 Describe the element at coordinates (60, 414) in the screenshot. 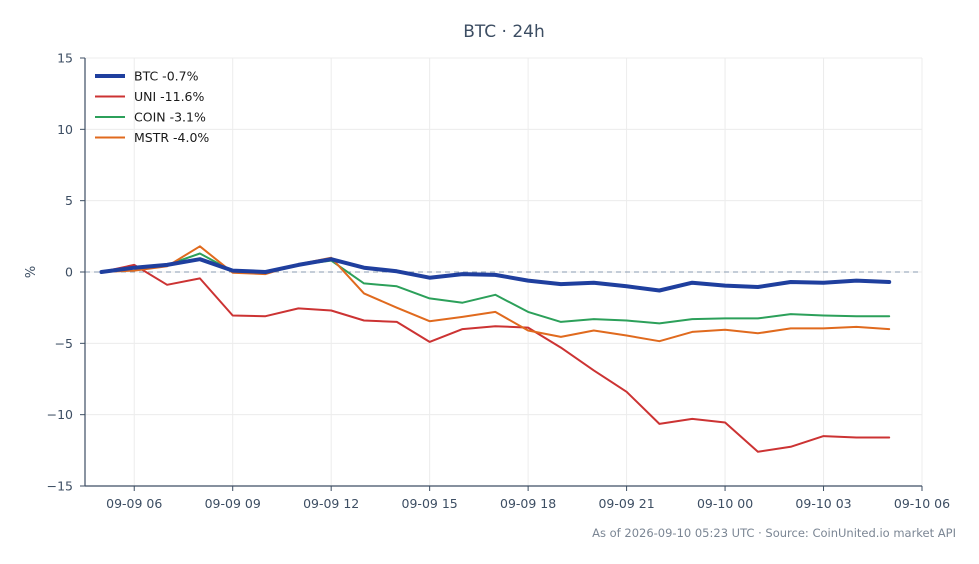

I see `y-tick-label: −10` at that location.